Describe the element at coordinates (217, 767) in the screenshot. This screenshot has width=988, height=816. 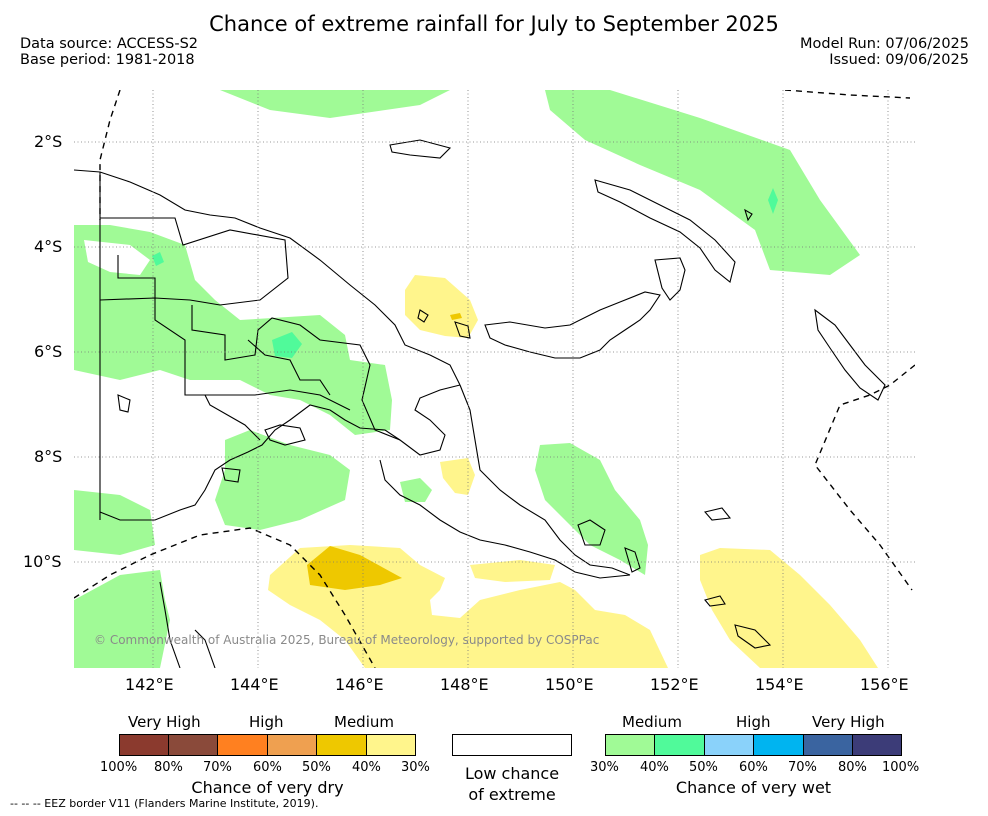
I see `dry-tick-70: 70%` at that location.